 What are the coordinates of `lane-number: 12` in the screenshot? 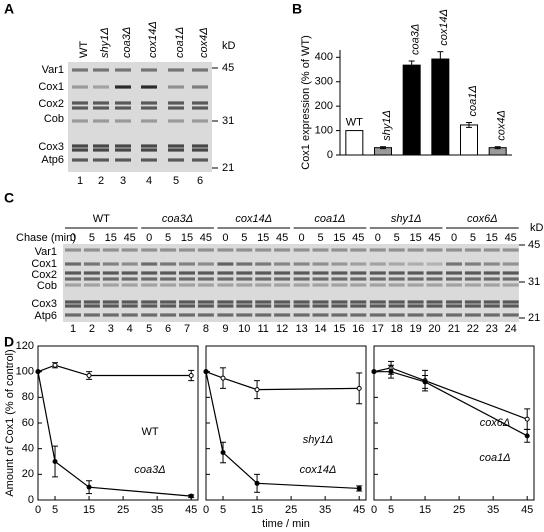 It's located at (282, 329).